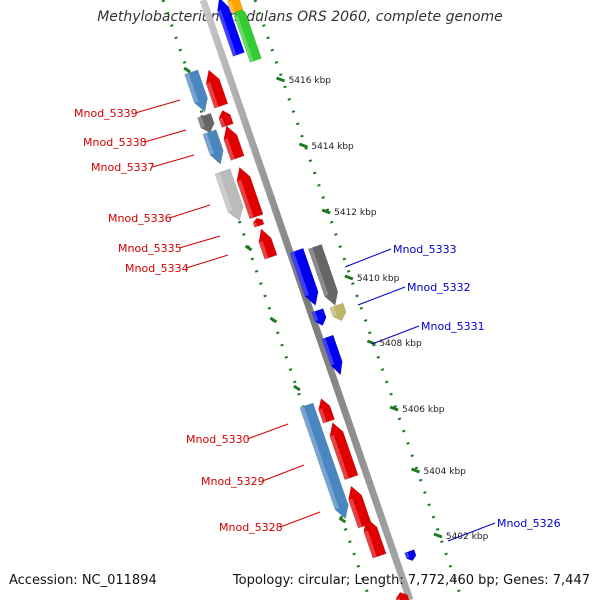  Describe the element at coordinates (140, 218) in the screenshot. I see `gene-label-mnod_5336: Mnod_5336` at that location.